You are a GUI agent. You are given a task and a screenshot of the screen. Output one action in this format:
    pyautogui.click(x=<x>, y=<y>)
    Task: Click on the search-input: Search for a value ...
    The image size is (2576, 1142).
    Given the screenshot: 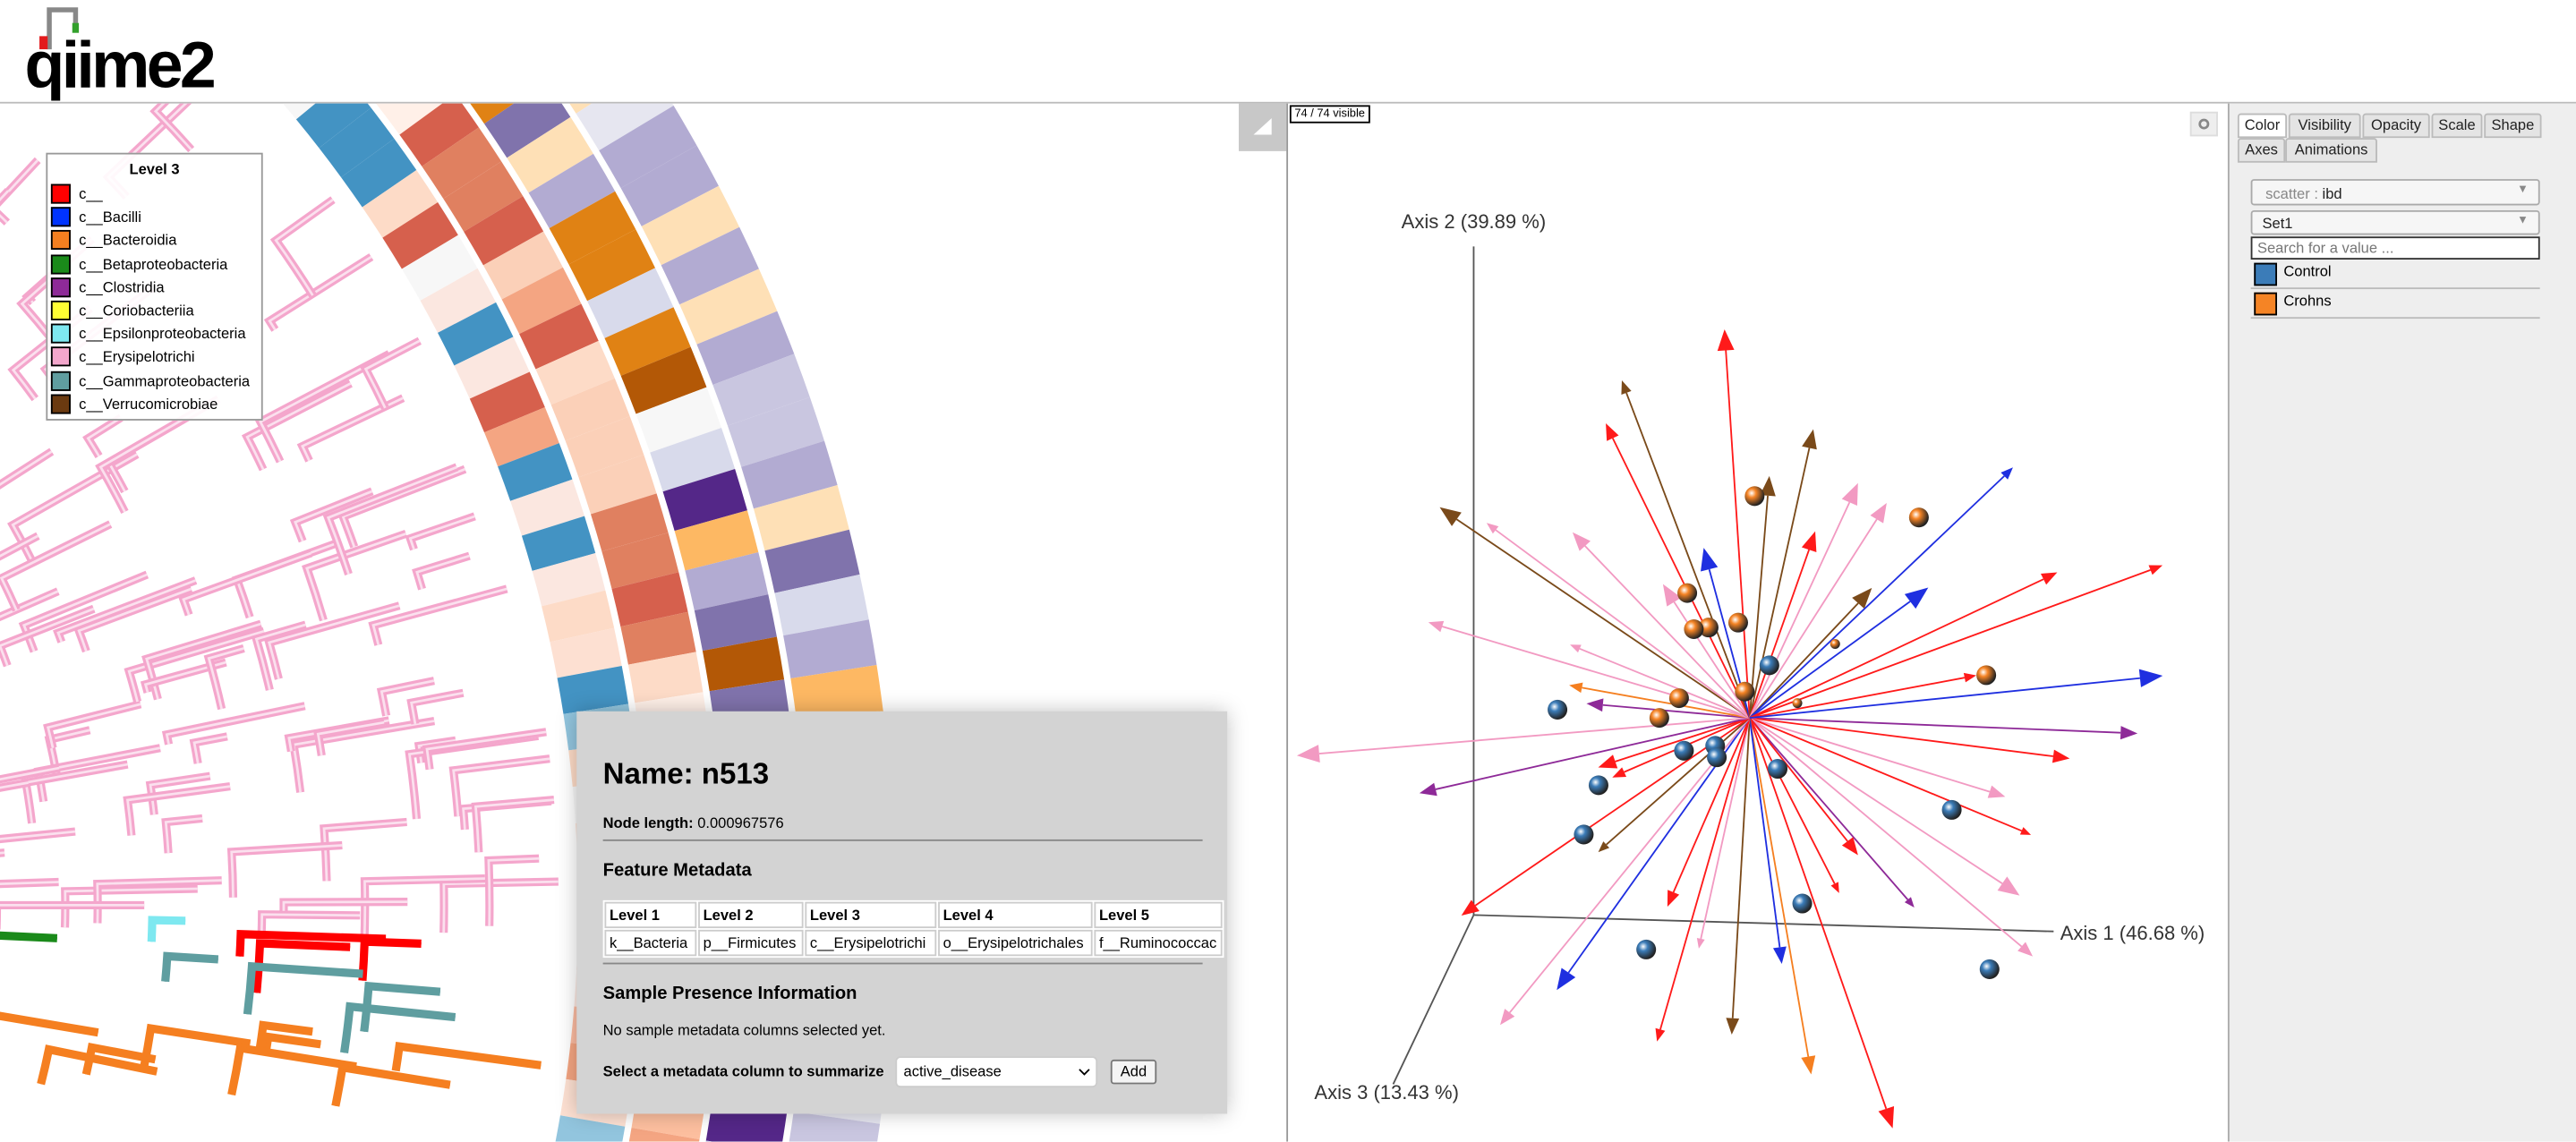 What is the action you would take?
    pyautogui.click(x=2395, y=248)
    